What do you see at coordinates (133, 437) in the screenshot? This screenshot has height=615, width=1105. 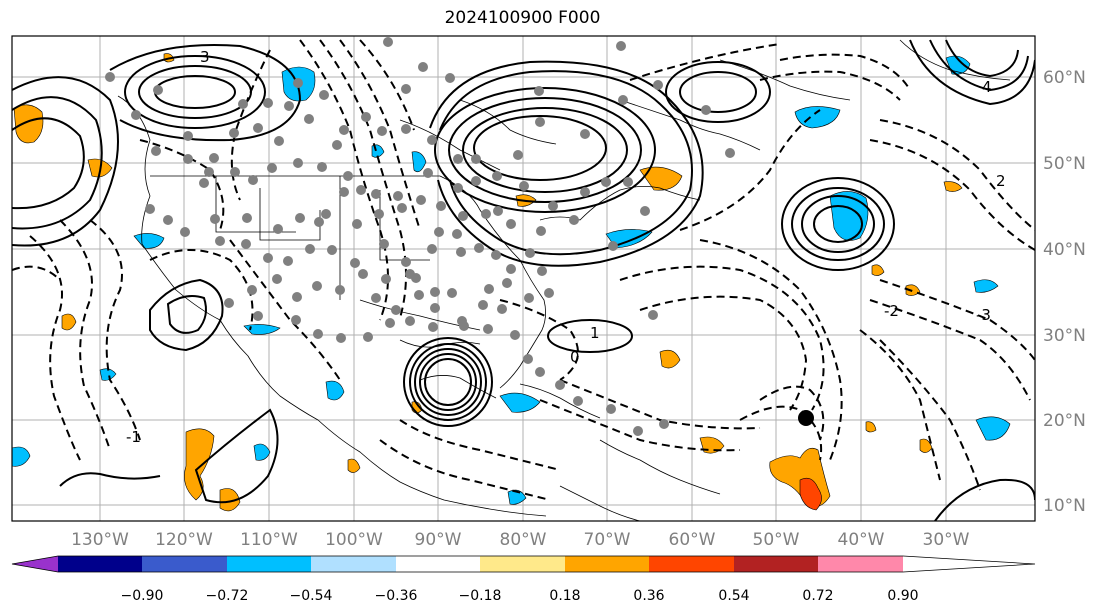 I see `contour-label: -1` at bounding box center [133, 437].